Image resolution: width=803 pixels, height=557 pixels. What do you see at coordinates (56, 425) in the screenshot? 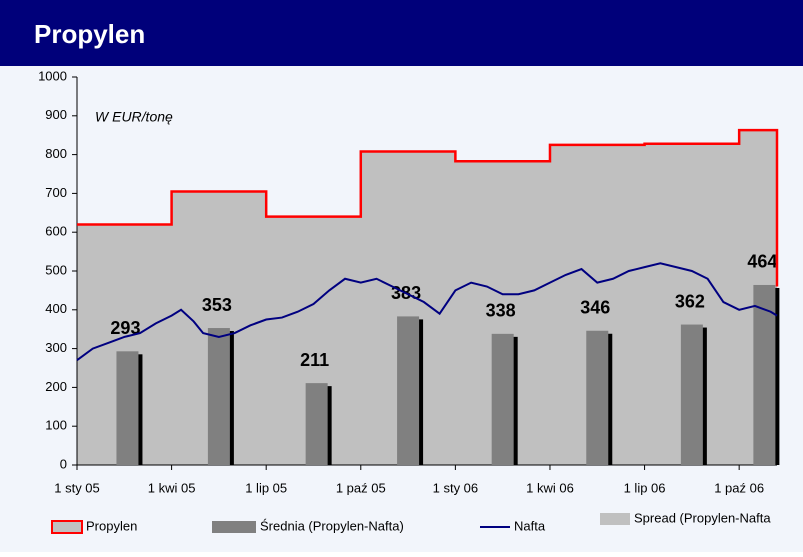
I see `y-tick-label: 100` at bounding box center [56, 425].